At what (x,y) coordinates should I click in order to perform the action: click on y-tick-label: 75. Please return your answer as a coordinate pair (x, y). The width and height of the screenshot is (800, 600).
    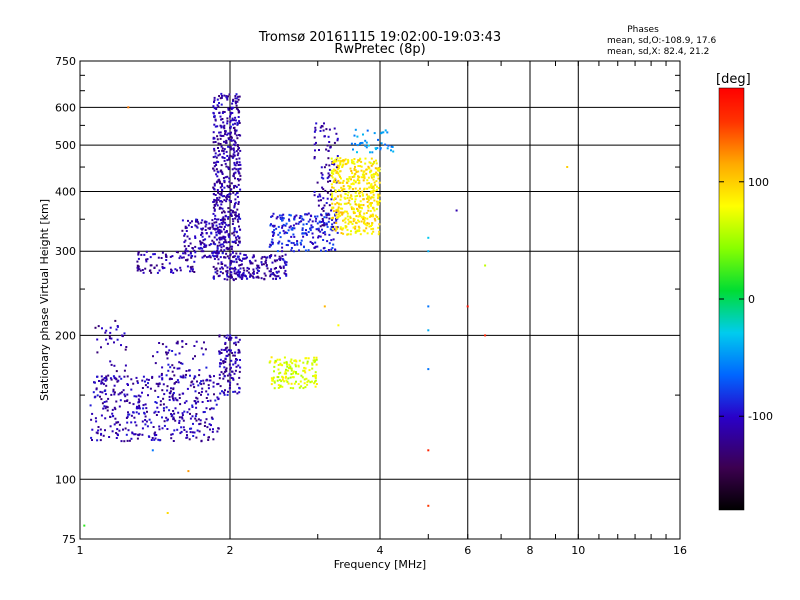
    Looking at the image, I should click on (69, 539).